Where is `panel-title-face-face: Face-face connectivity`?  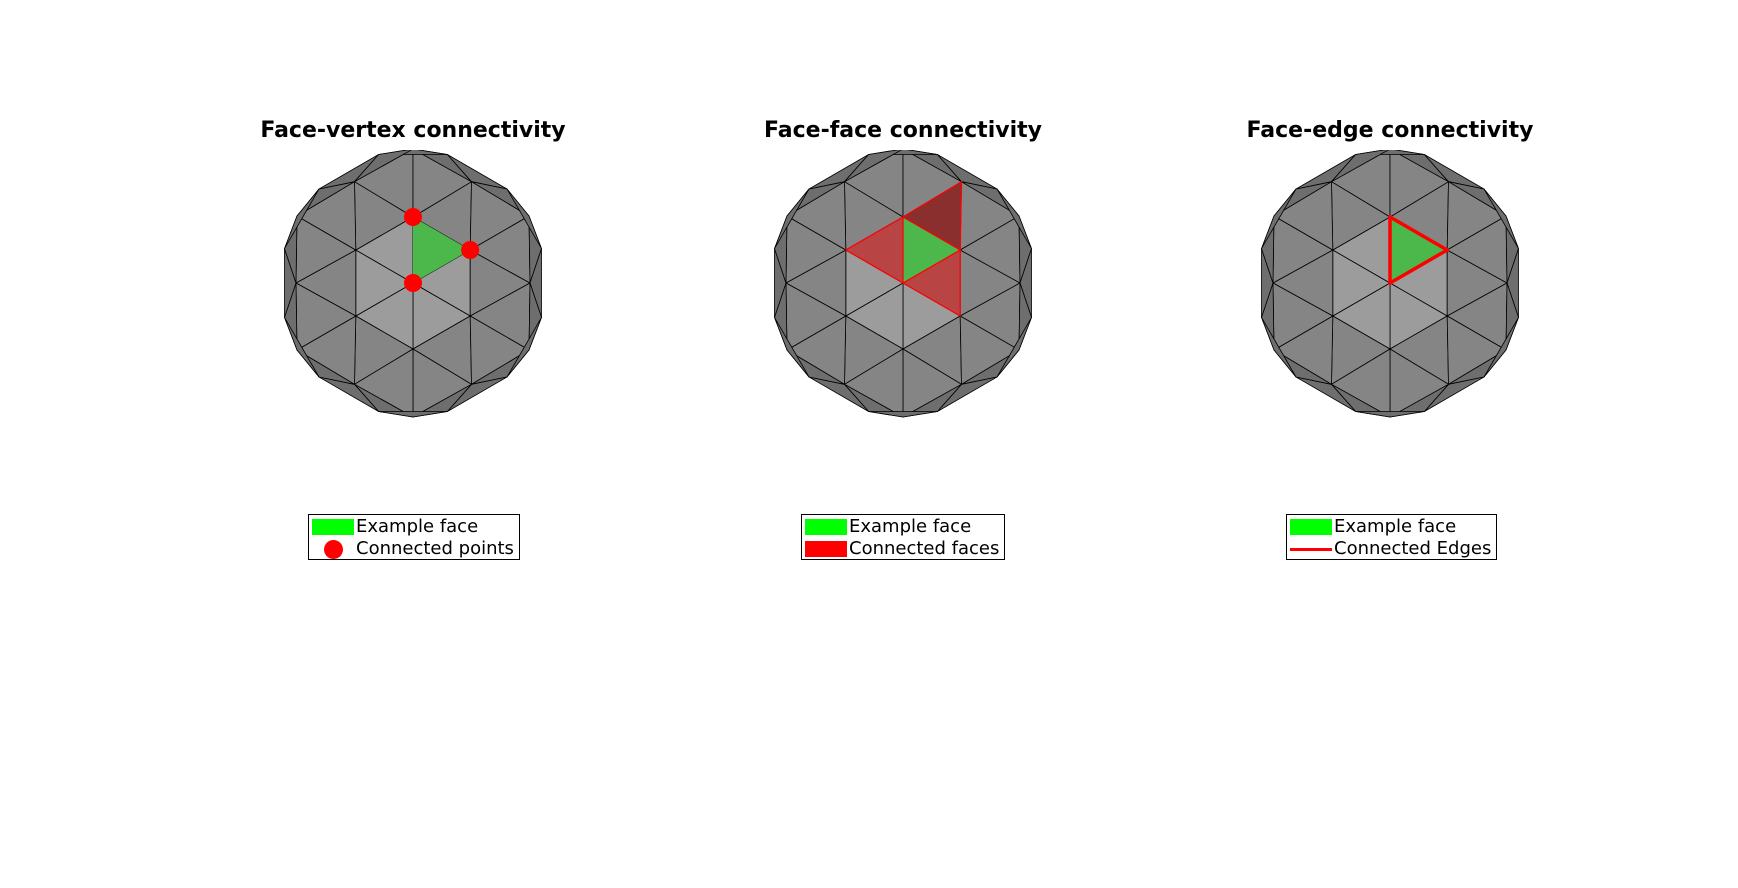 panel-title-face-face: Face-face connectivity is located at coordinates (903, 130).